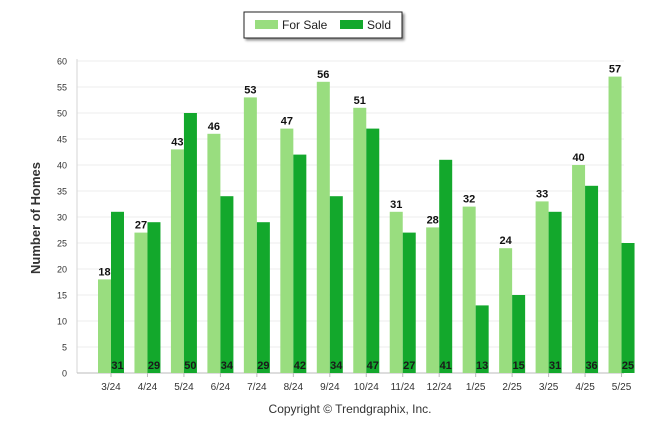 The image size is (646, 439). Describe the element at coordinates (62, 62) in the screenshot. I see `y-tick-label: 60` at that location.